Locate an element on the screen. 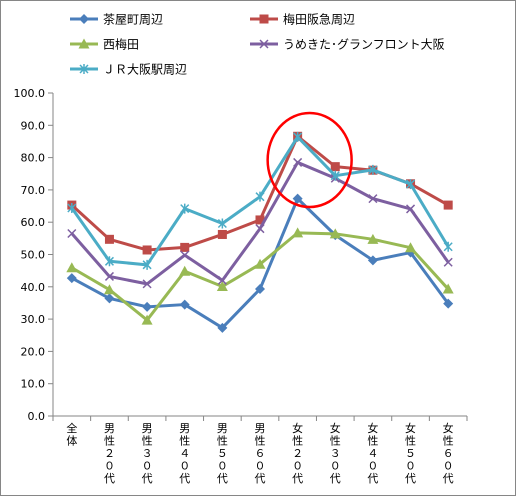 The width and height of the screenshot is (516, 496). legend-label: うめきた･グランフロント大阪 is located at coordinates (364, 45).